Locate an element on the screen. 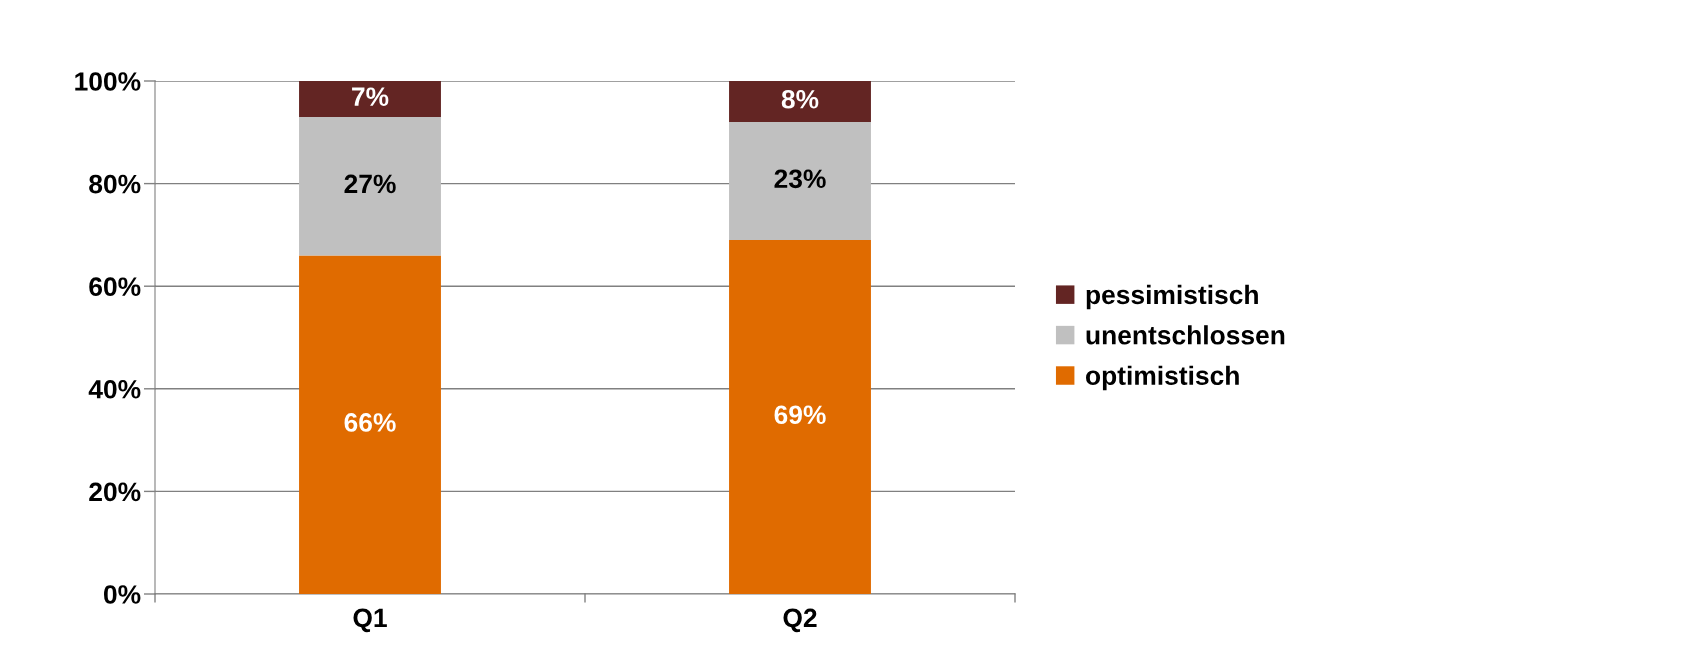 Image resolution: width=1703 pixels, height=655 pixels. y-tick-label: 40% is located at coordinates (114, 389).